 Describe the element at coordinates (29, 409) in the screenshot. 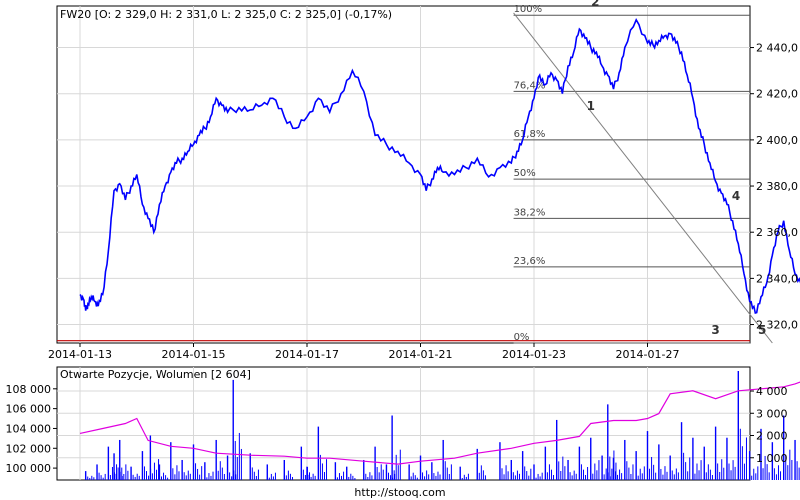

I see `open-interest-tick-label: 106 000` at that location.